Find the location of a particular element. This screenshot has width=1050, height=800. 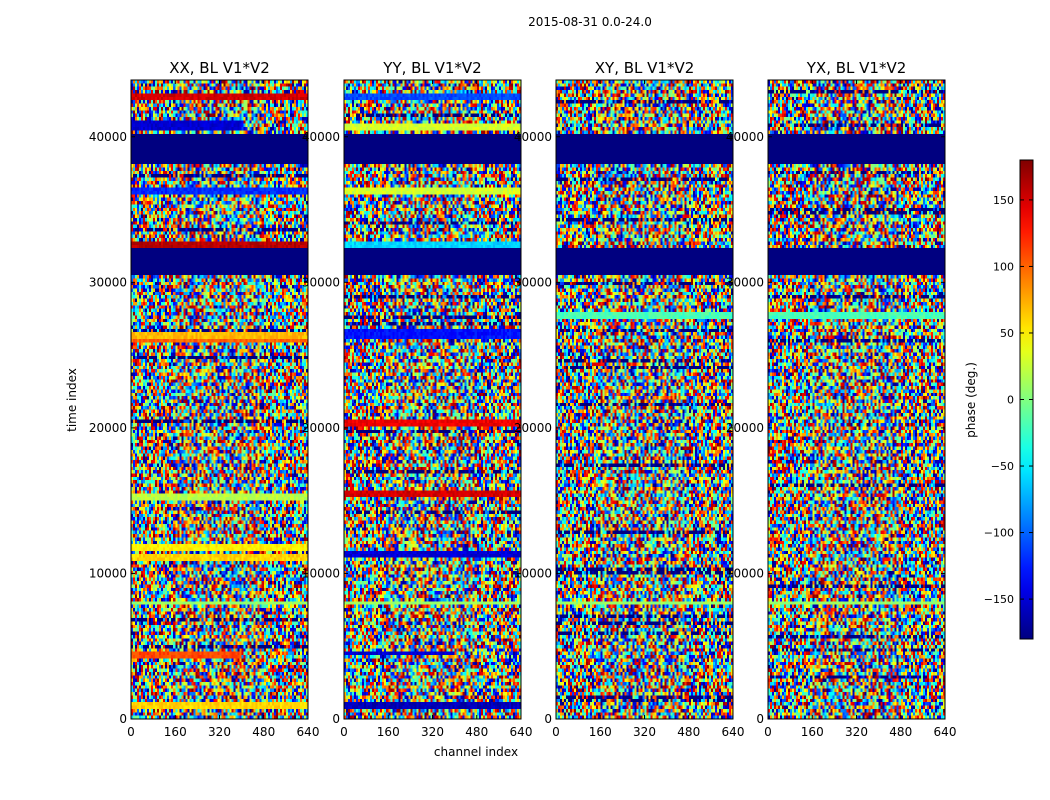

colorbar-tick-label: 0 is located at coordinates (1010, 400).